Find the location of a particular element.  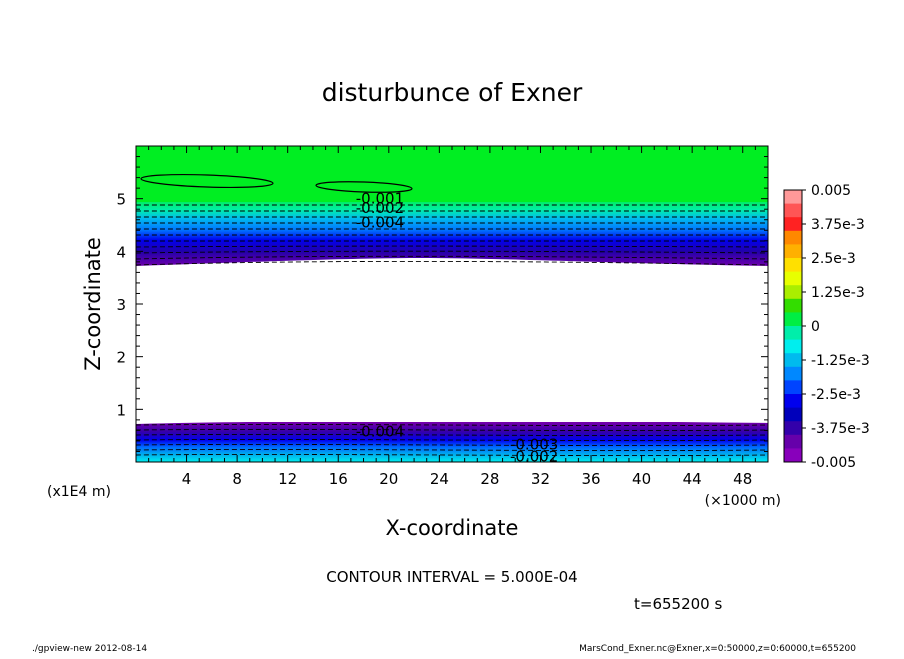

colorbar-label: 0.005 is located at coordinates (831, 191).